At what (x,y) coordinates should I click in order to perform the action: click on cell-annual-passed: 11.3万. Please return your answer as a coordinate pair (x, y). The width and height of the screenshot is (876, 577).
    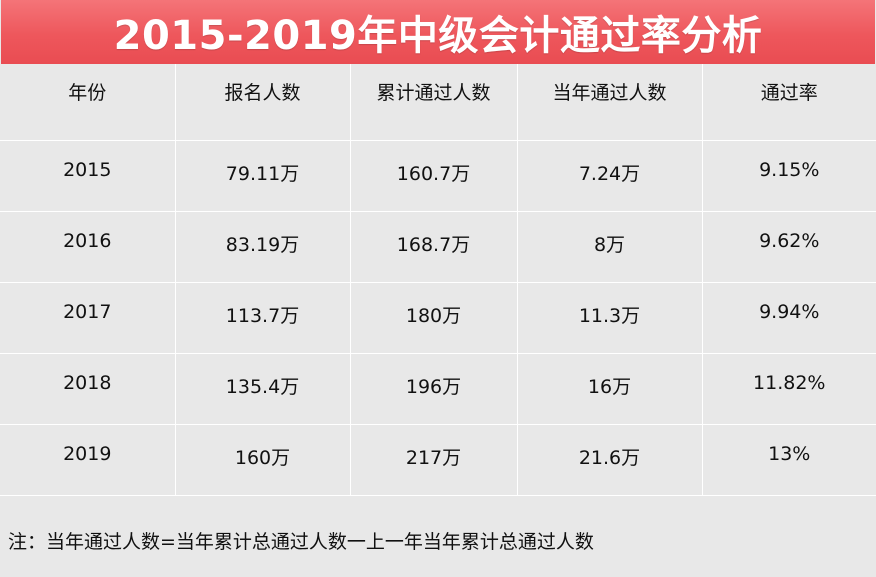
    Looking at the image, I should click on (610, 318).